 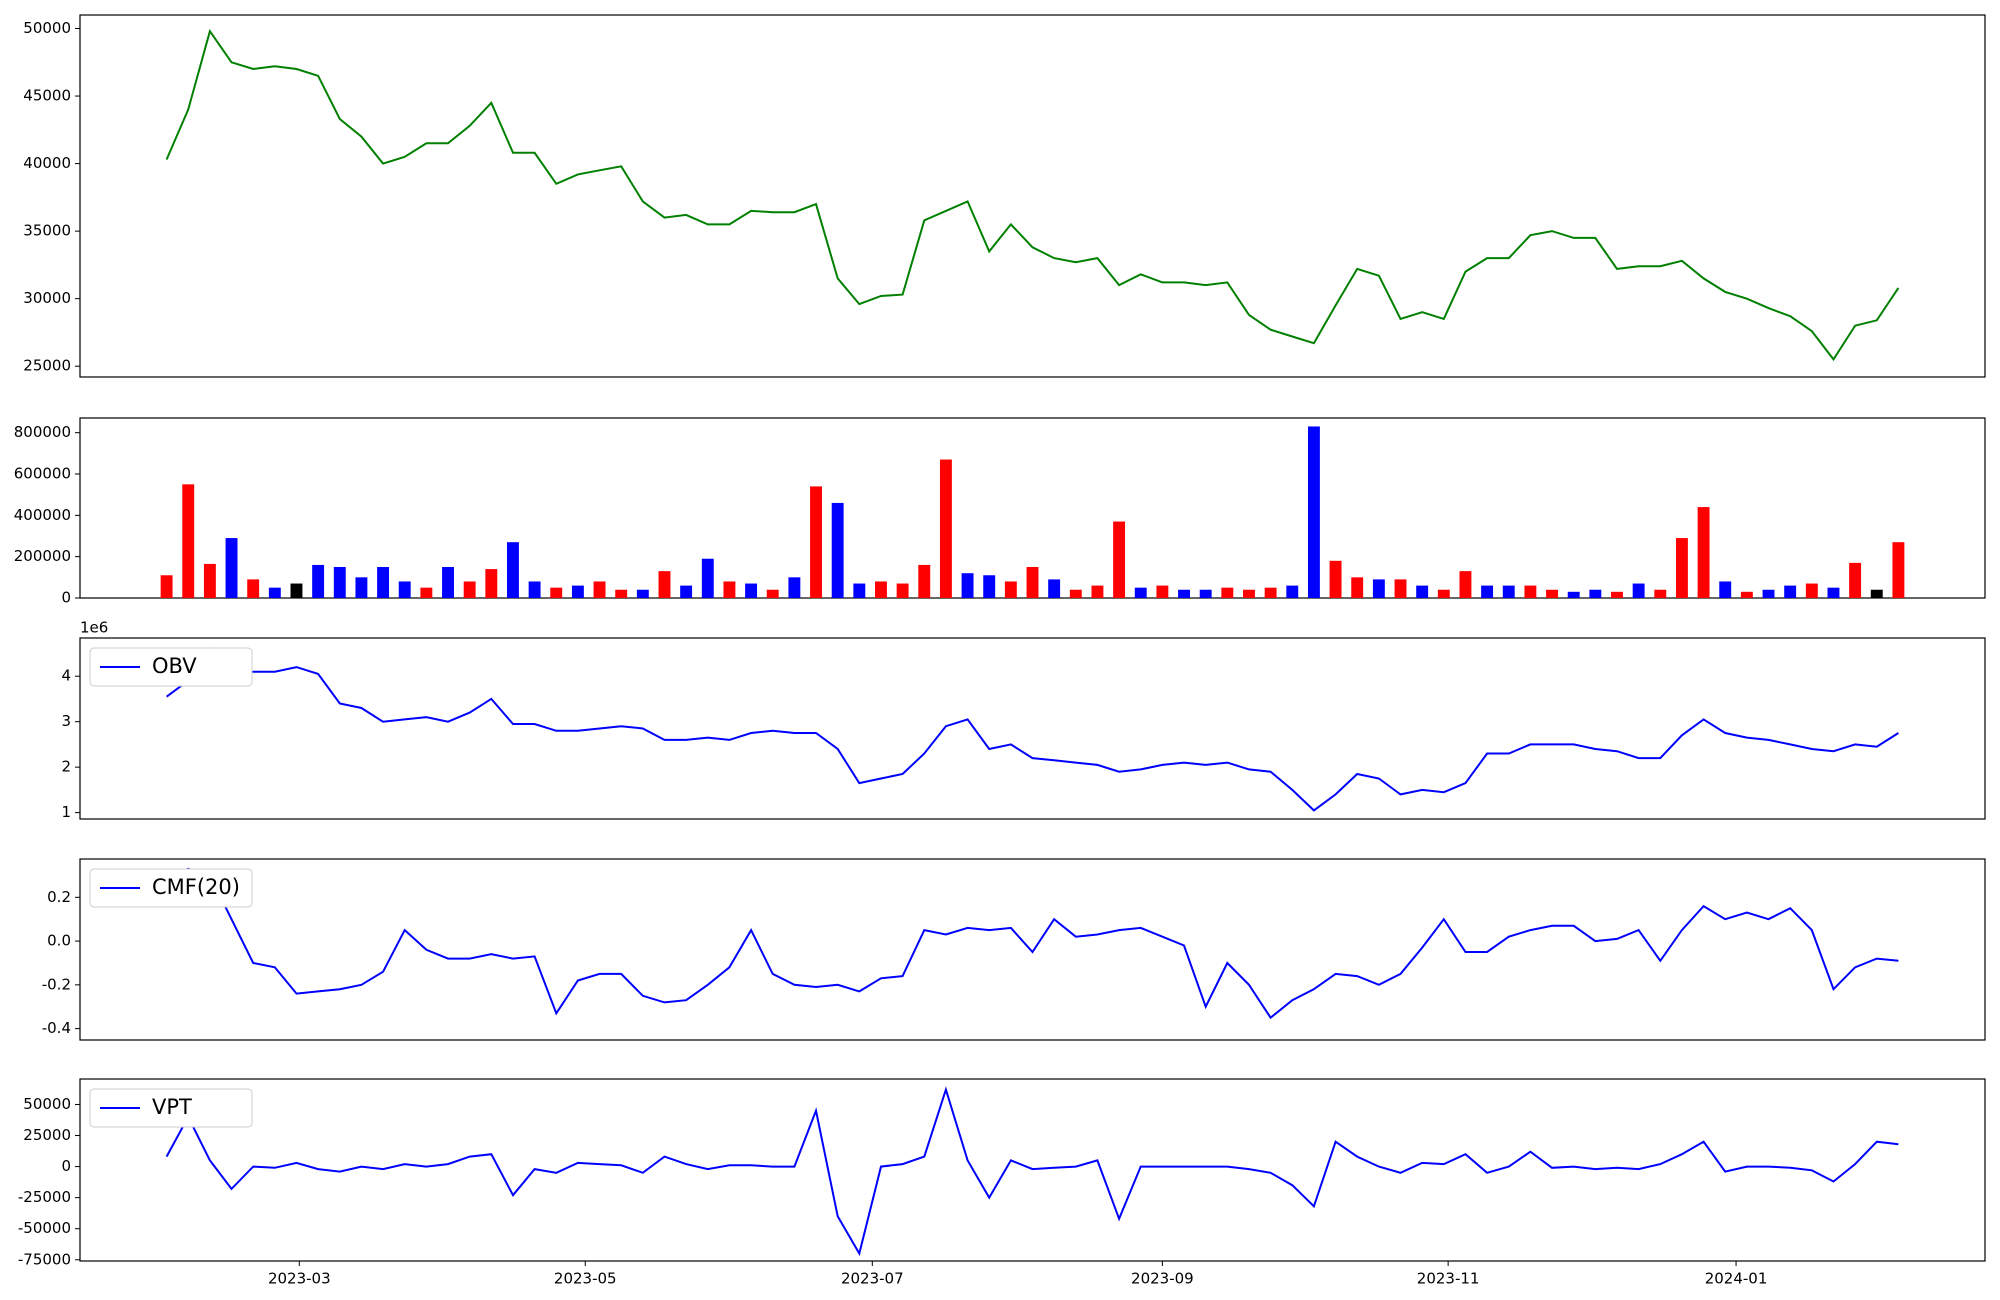 I want to click on y-tick-label: 400000, so click(x=42, y=515).